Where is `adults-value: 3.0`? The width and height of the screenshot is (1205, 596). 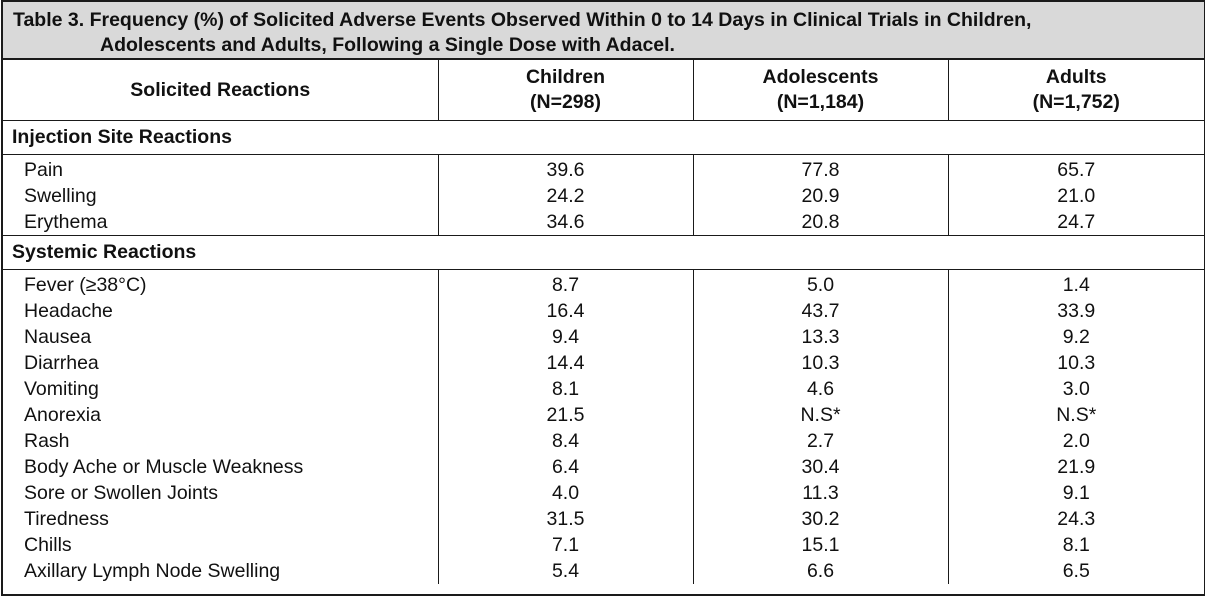
adults-value: 3.0 is located at coordinates (1075, 389).